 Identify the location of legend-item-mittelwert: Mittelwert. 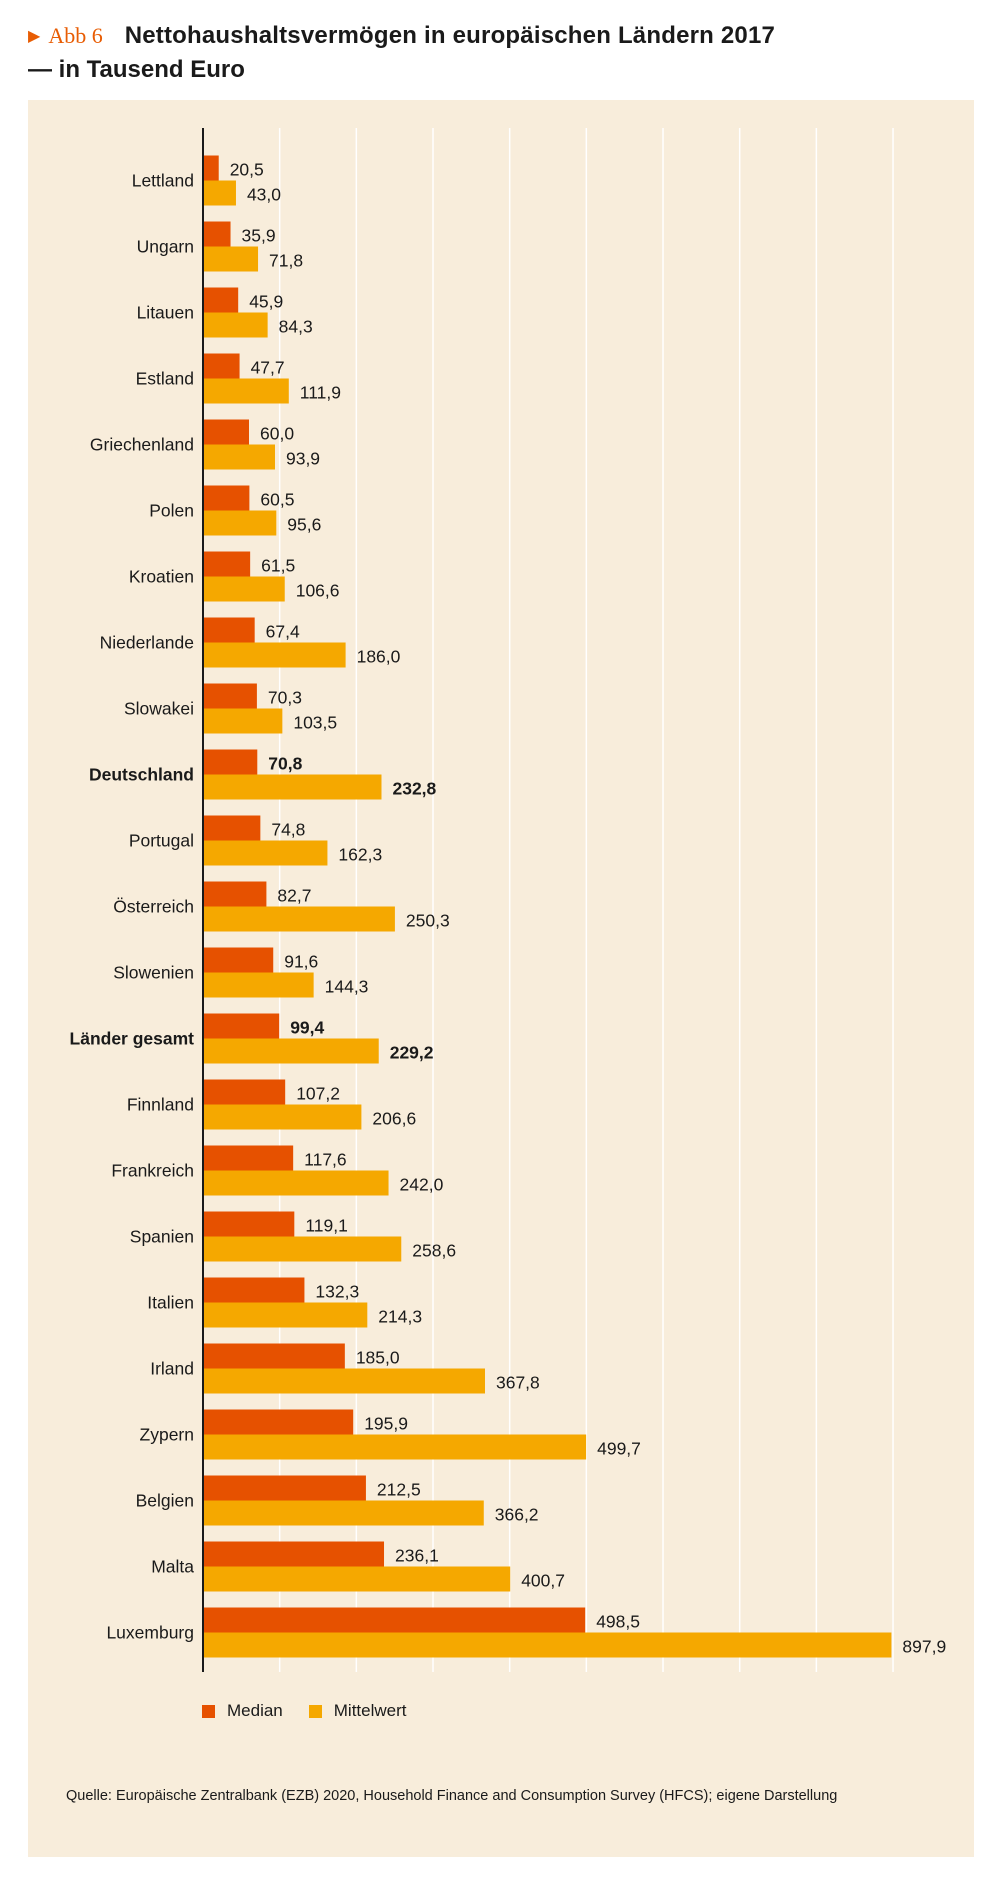
(357, 1711).